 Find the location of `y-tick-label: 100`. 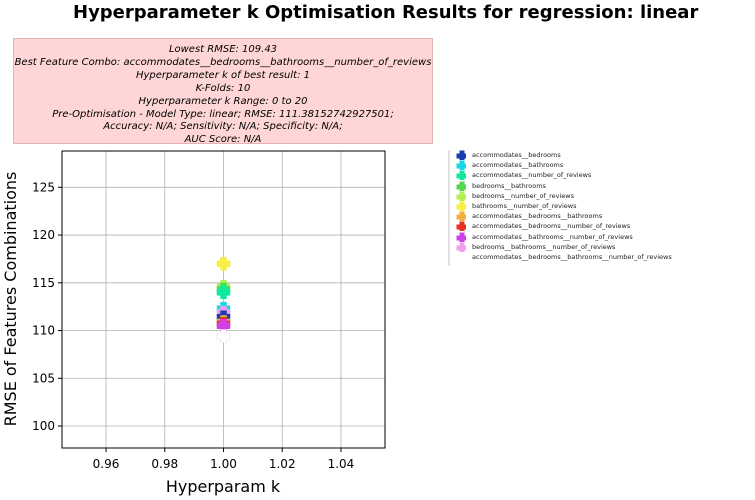

y-tick-label: 100 is located at coordinates (43, 426).